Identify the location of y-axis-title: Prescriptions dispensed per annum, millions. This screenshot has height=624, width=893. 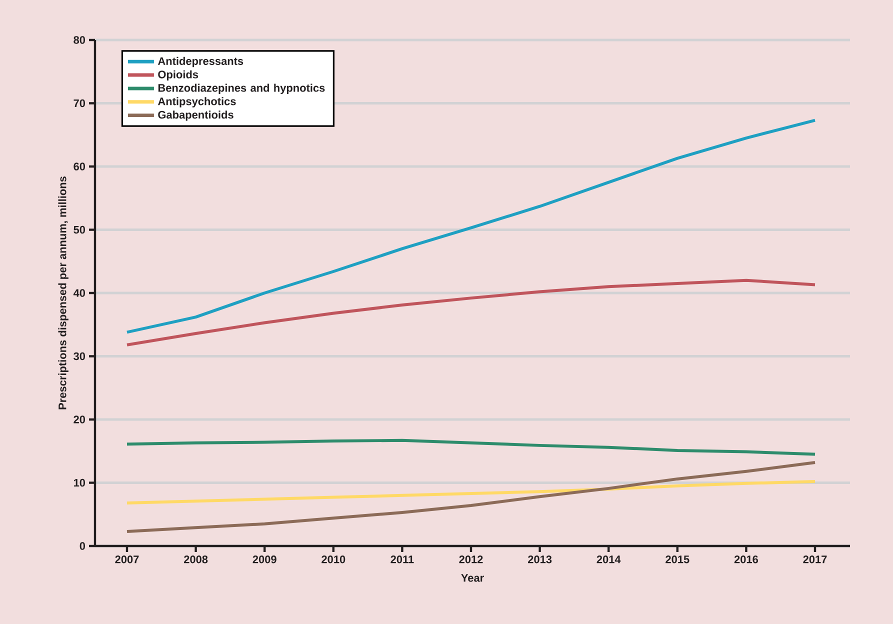
(63, 293).